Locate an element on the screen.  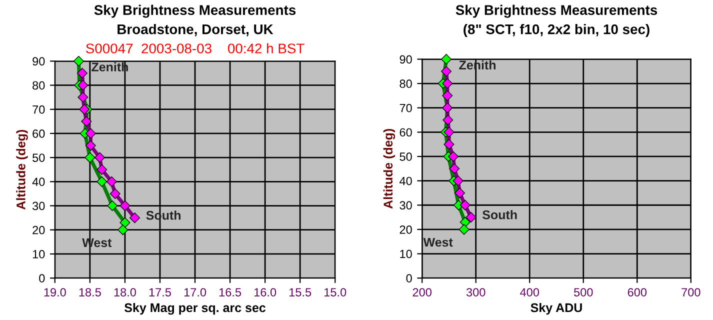
x-tick-label: 200 is located at coordinates (422, 292).